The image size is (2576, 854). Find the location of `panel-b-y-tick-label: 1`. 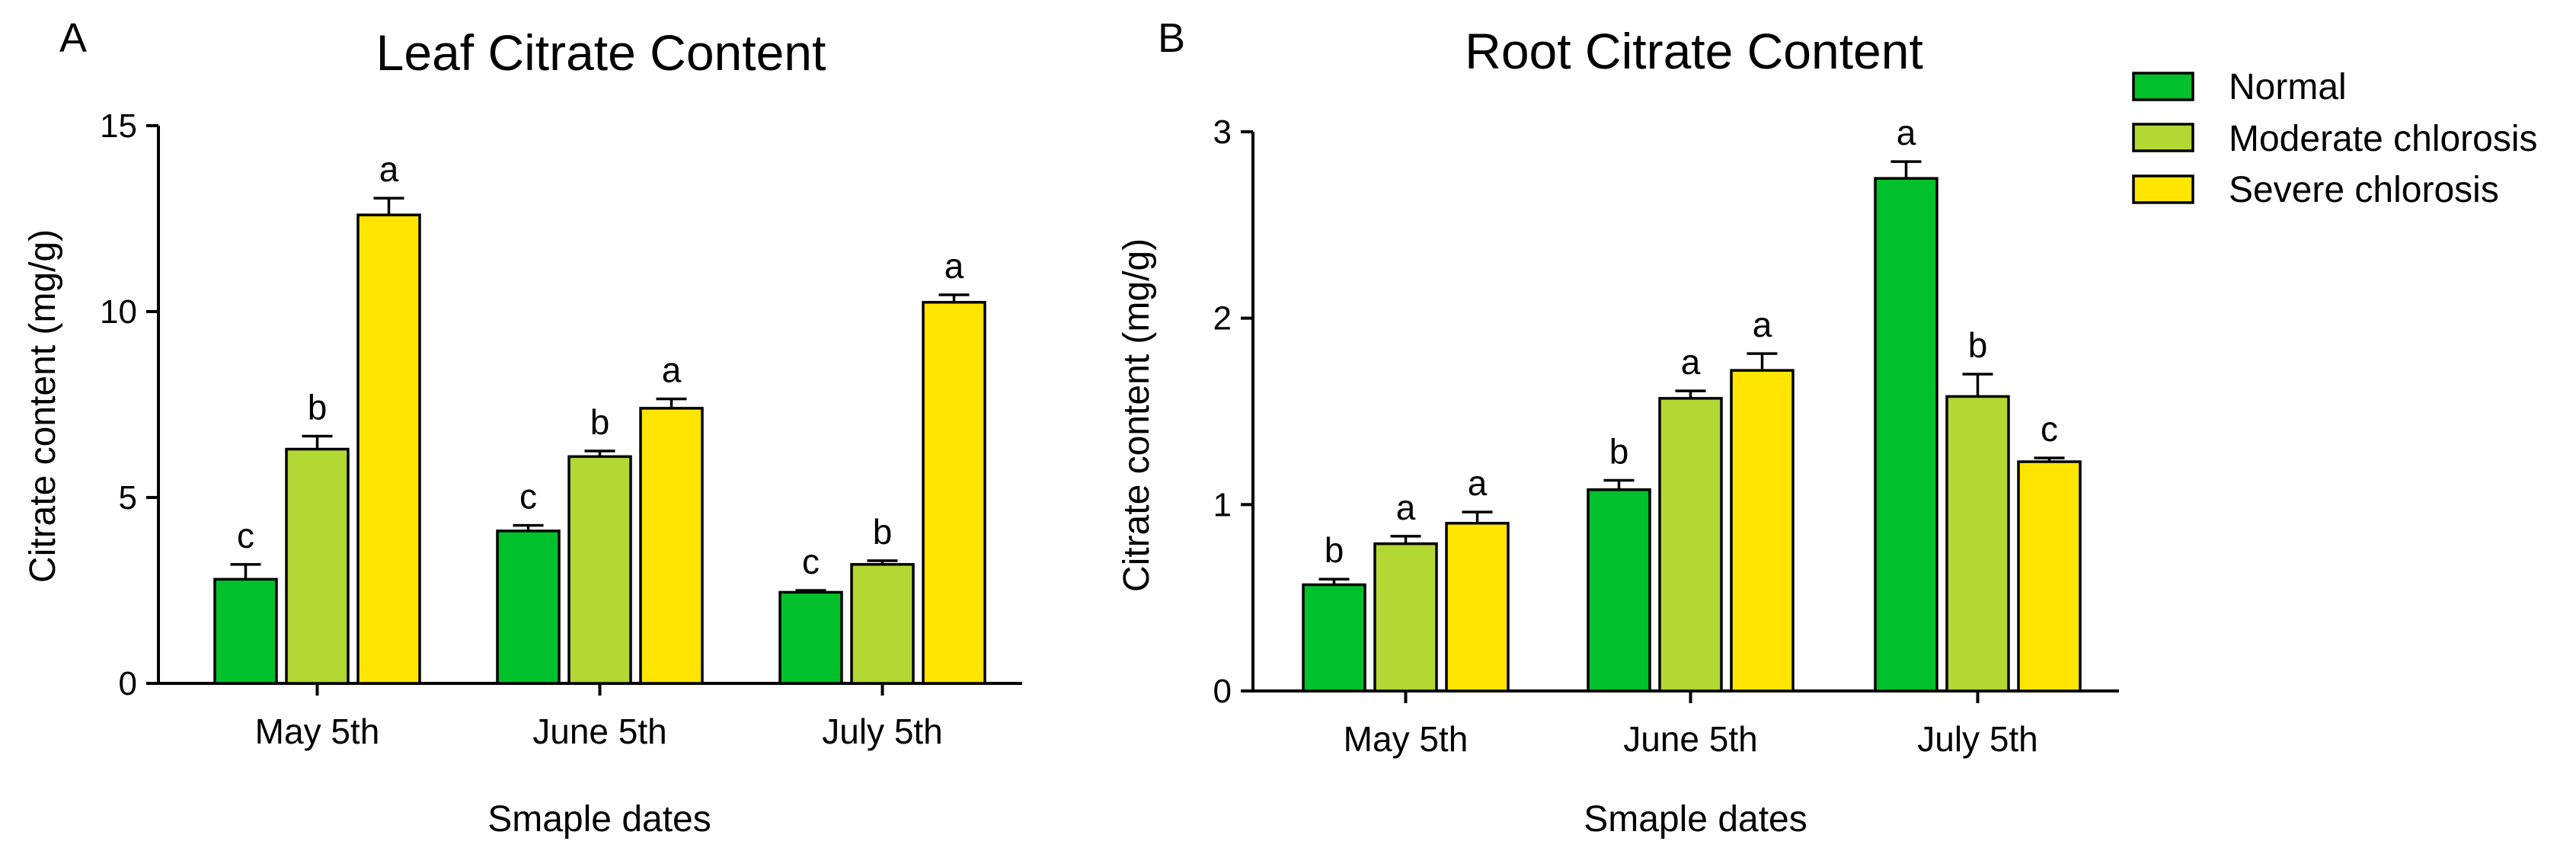

panel-b-y-tick-label: 1 is located at coordinates (1223, 505).